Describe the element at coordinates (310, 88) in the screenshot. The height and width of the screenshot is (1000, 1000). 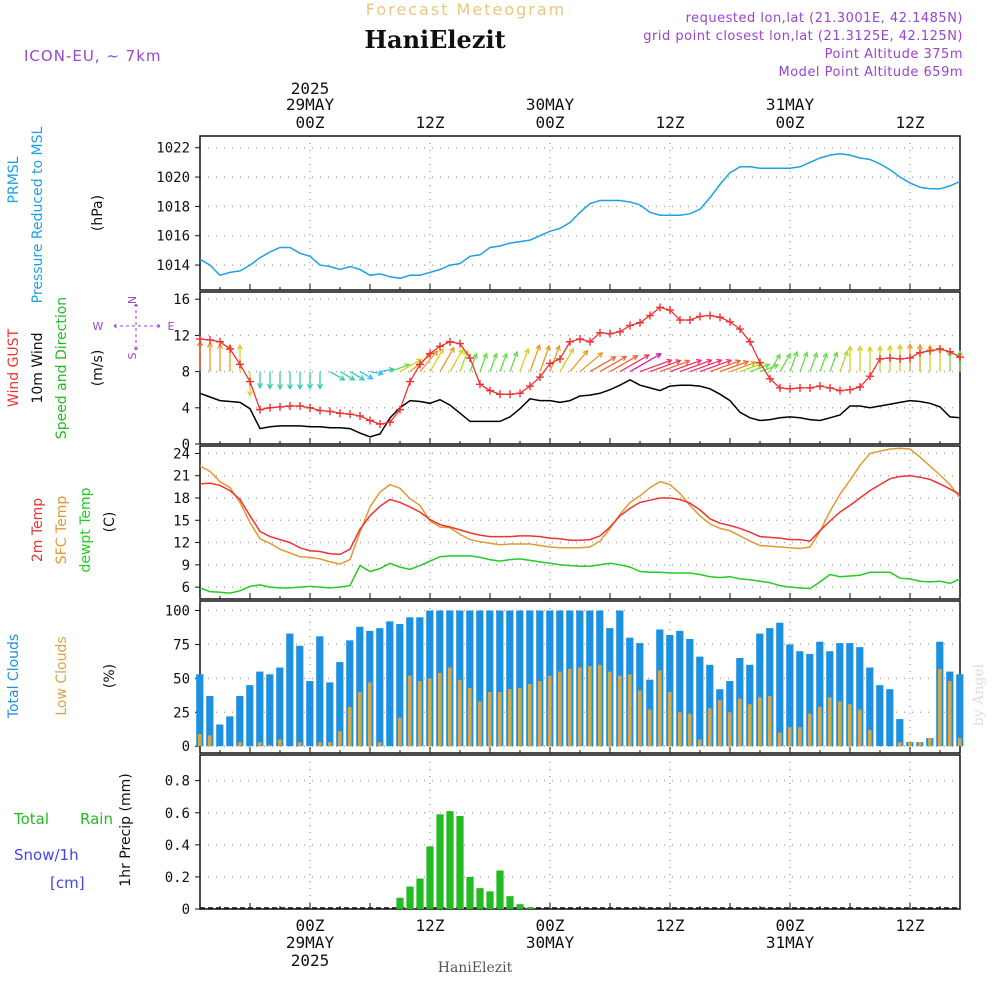
I see `top-year-label: 2025` at that location.